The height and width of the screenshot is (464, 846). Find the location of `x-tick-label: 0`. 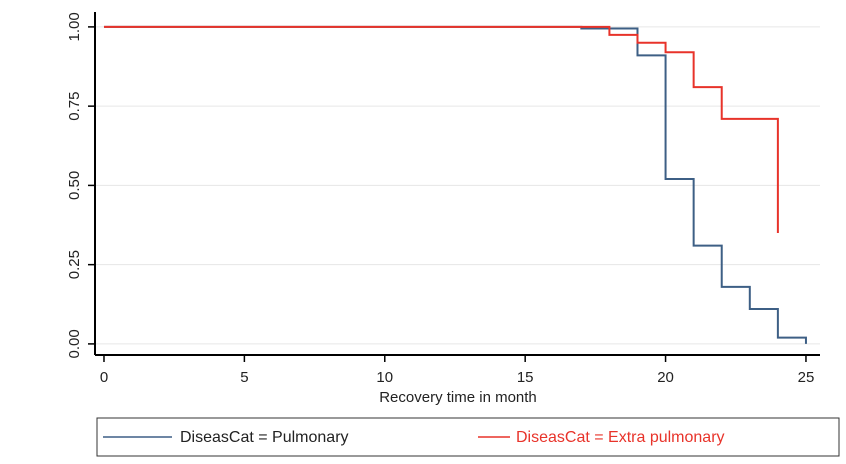

x-tick-label: 0 is located at coordinates (104, 377).